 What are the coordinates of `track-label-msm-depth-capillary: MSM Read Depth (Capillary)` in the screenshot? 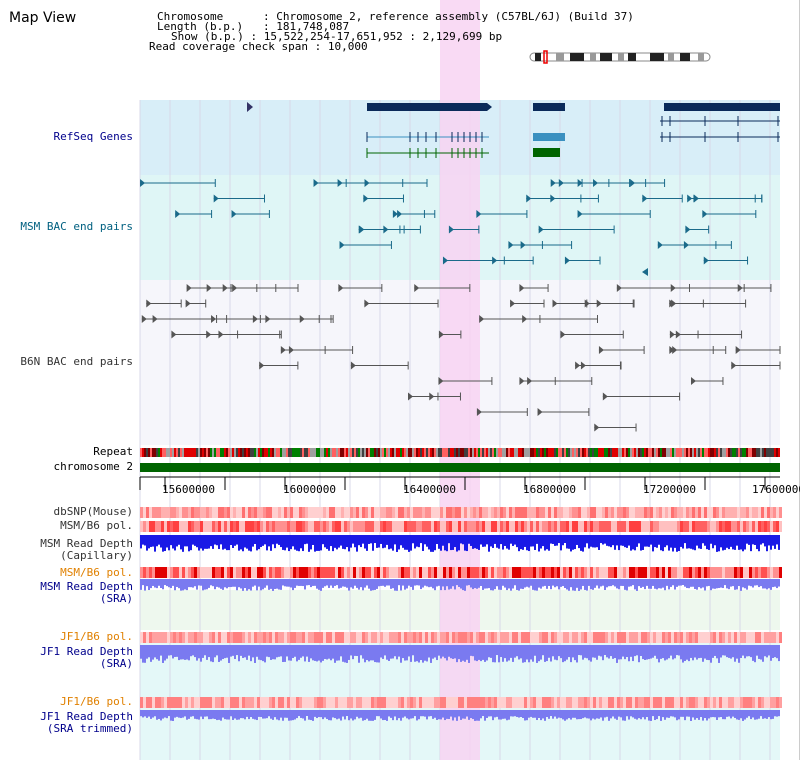 It's located at (86, 550).